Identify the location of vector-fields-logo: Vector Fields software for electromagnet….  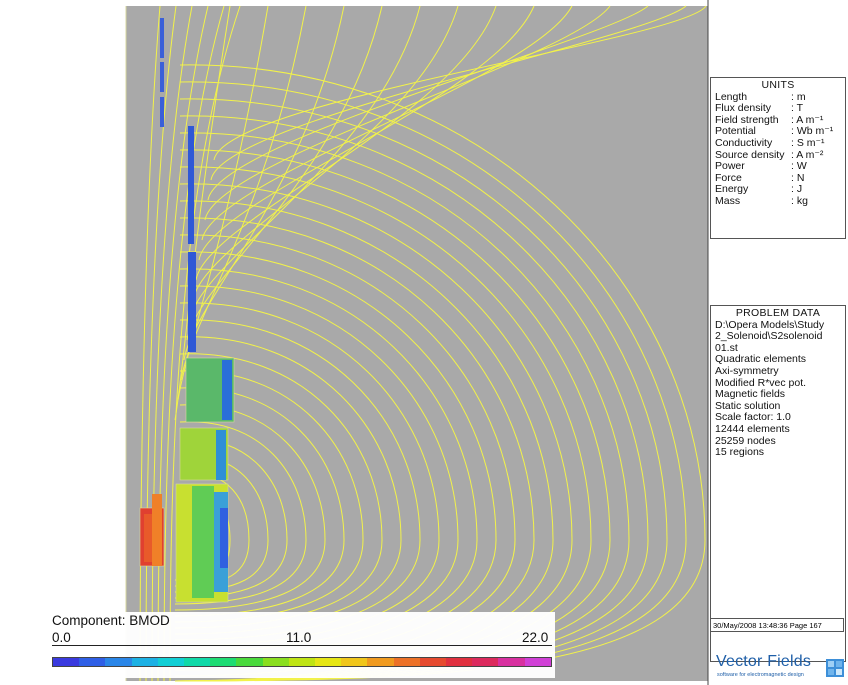
(781, 667).